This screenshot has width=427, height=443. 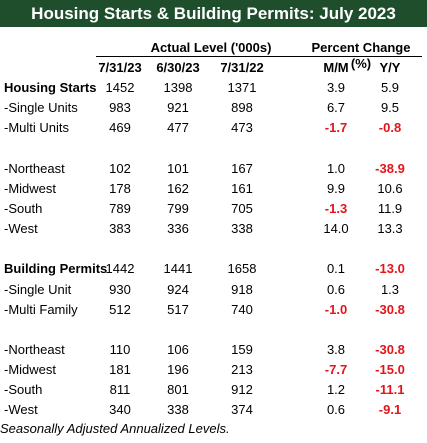 What do you see at coordinates (120, 108) in the screenshot?
I see `cell-value: 983` at bounding box center [120, 108].